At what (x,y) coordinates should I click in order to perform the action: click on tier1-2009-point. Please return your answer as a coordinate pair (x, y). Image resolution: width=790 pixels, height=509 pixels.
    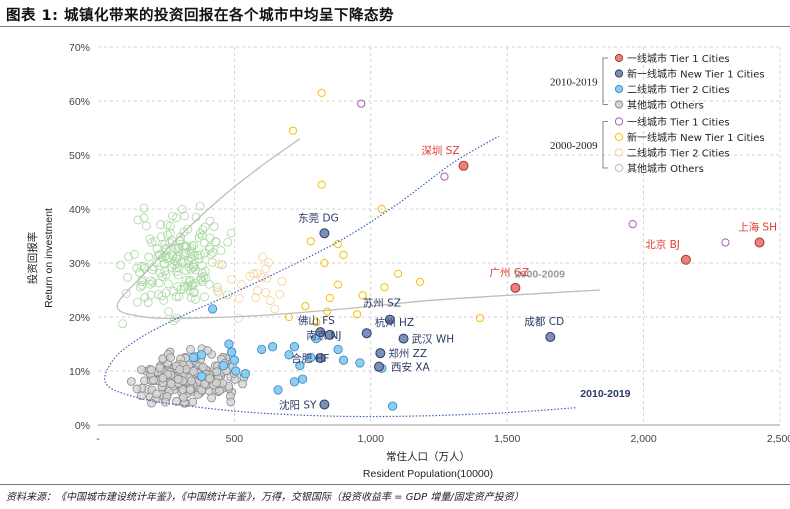
    Looking at the image, I should click on (632, 224).